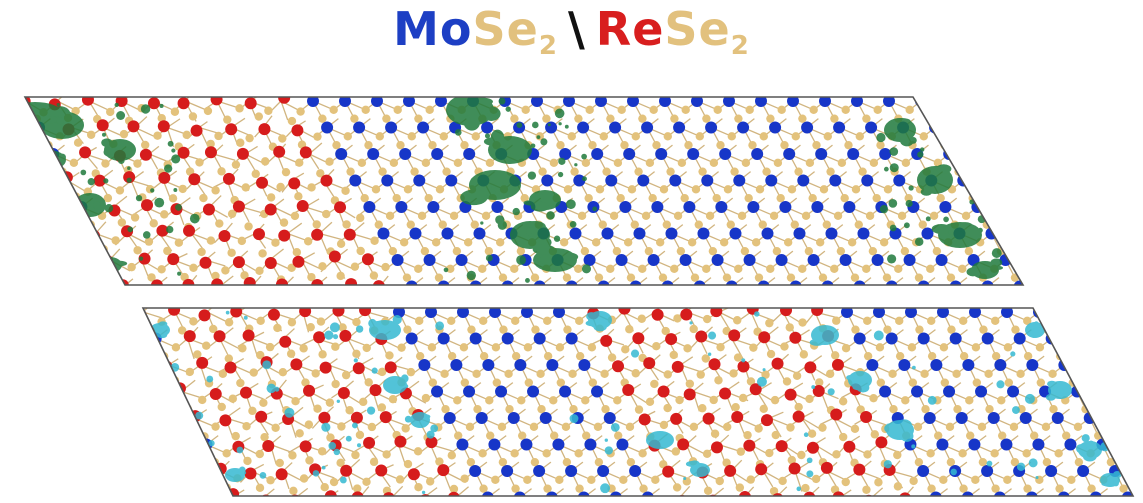 This screenshot has width=1143, height=503. I want to click on title-re: Re, so click(630, 29).